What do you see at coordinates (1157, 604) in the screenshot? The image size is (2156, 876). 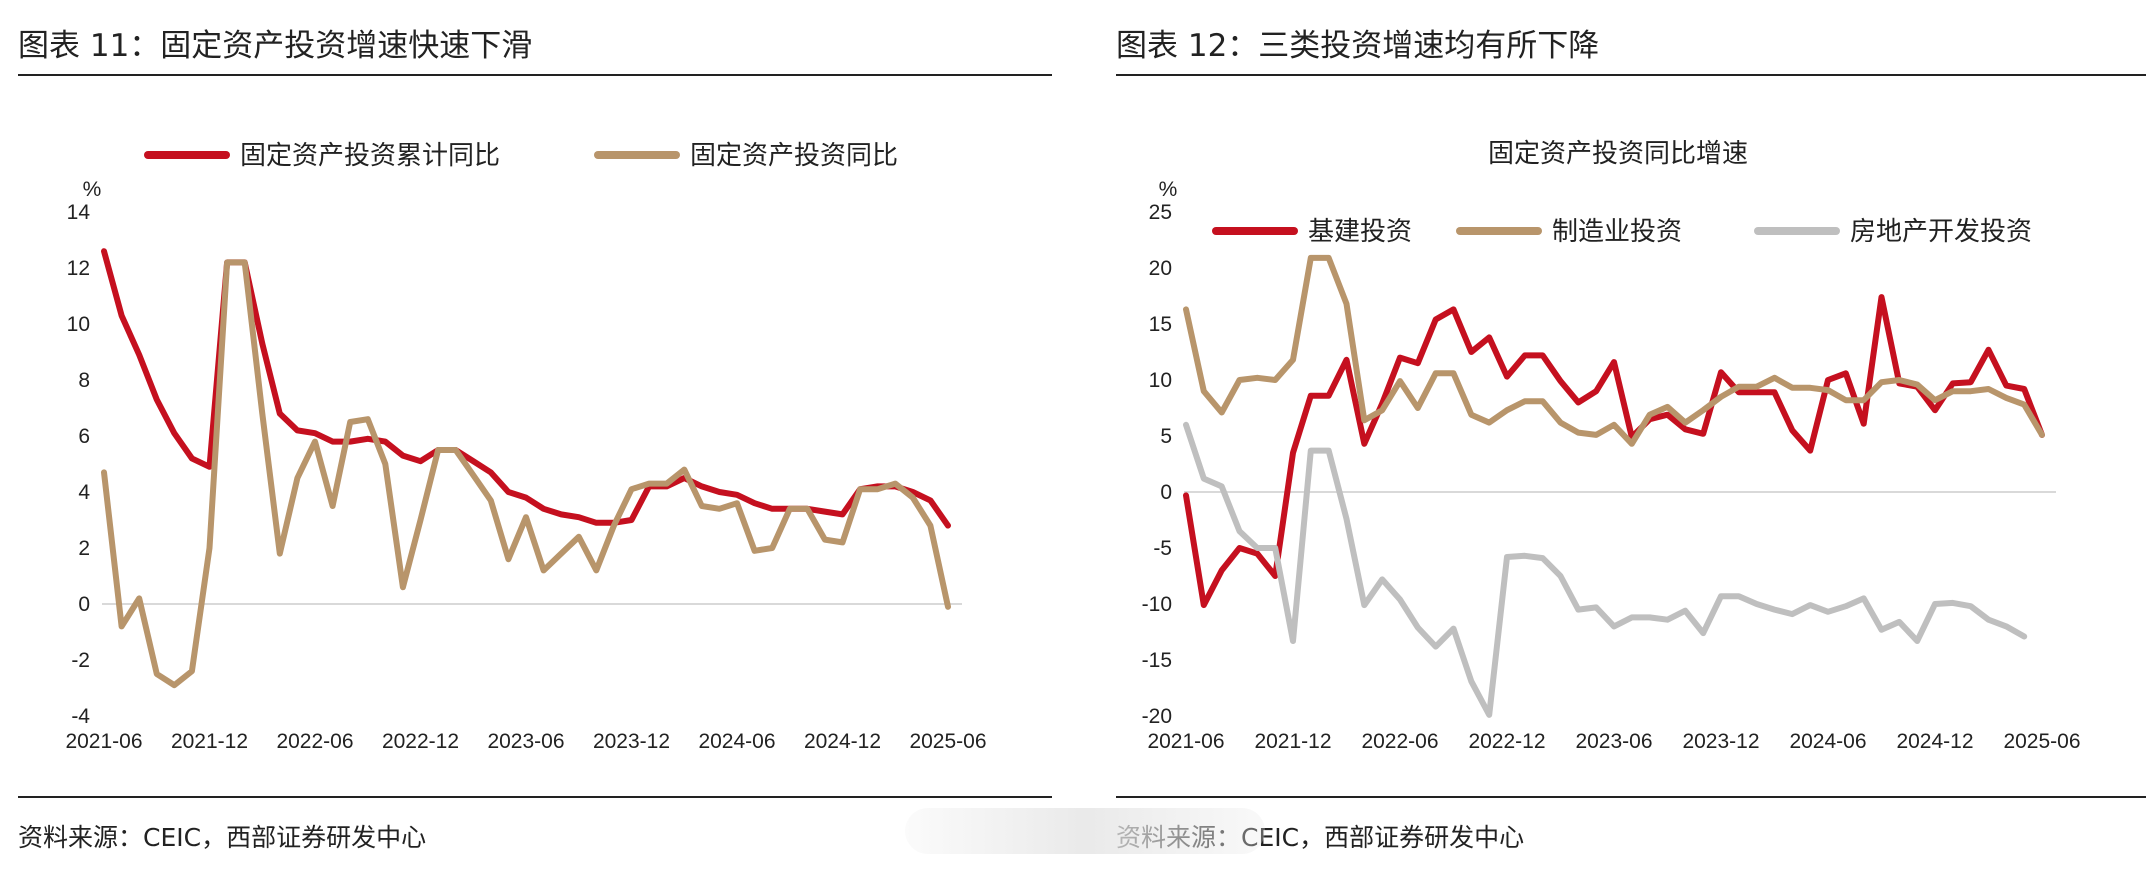 I see `y-tick-label: -10` at bounding box center [1157, 604].